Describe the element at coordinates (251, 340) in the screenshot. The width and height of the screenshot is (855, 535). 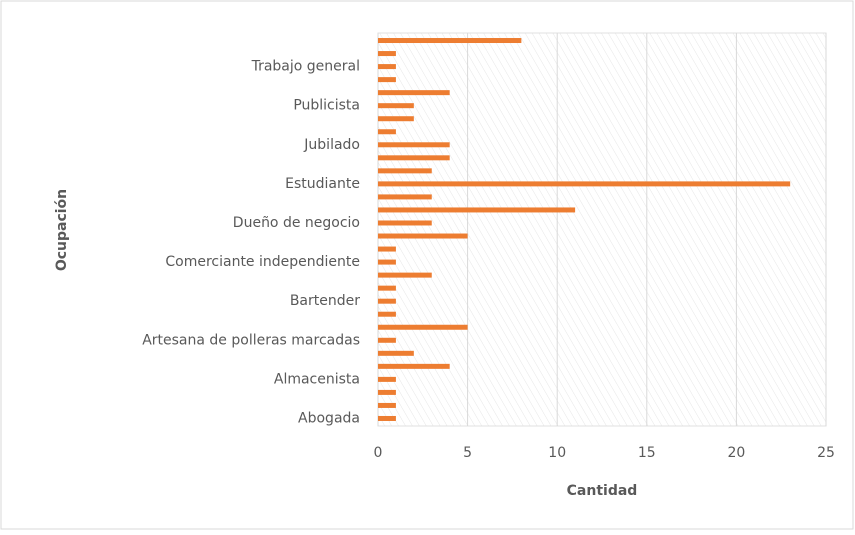
I see `y-tick-label: Artesana de polleras marcadas` at that location.